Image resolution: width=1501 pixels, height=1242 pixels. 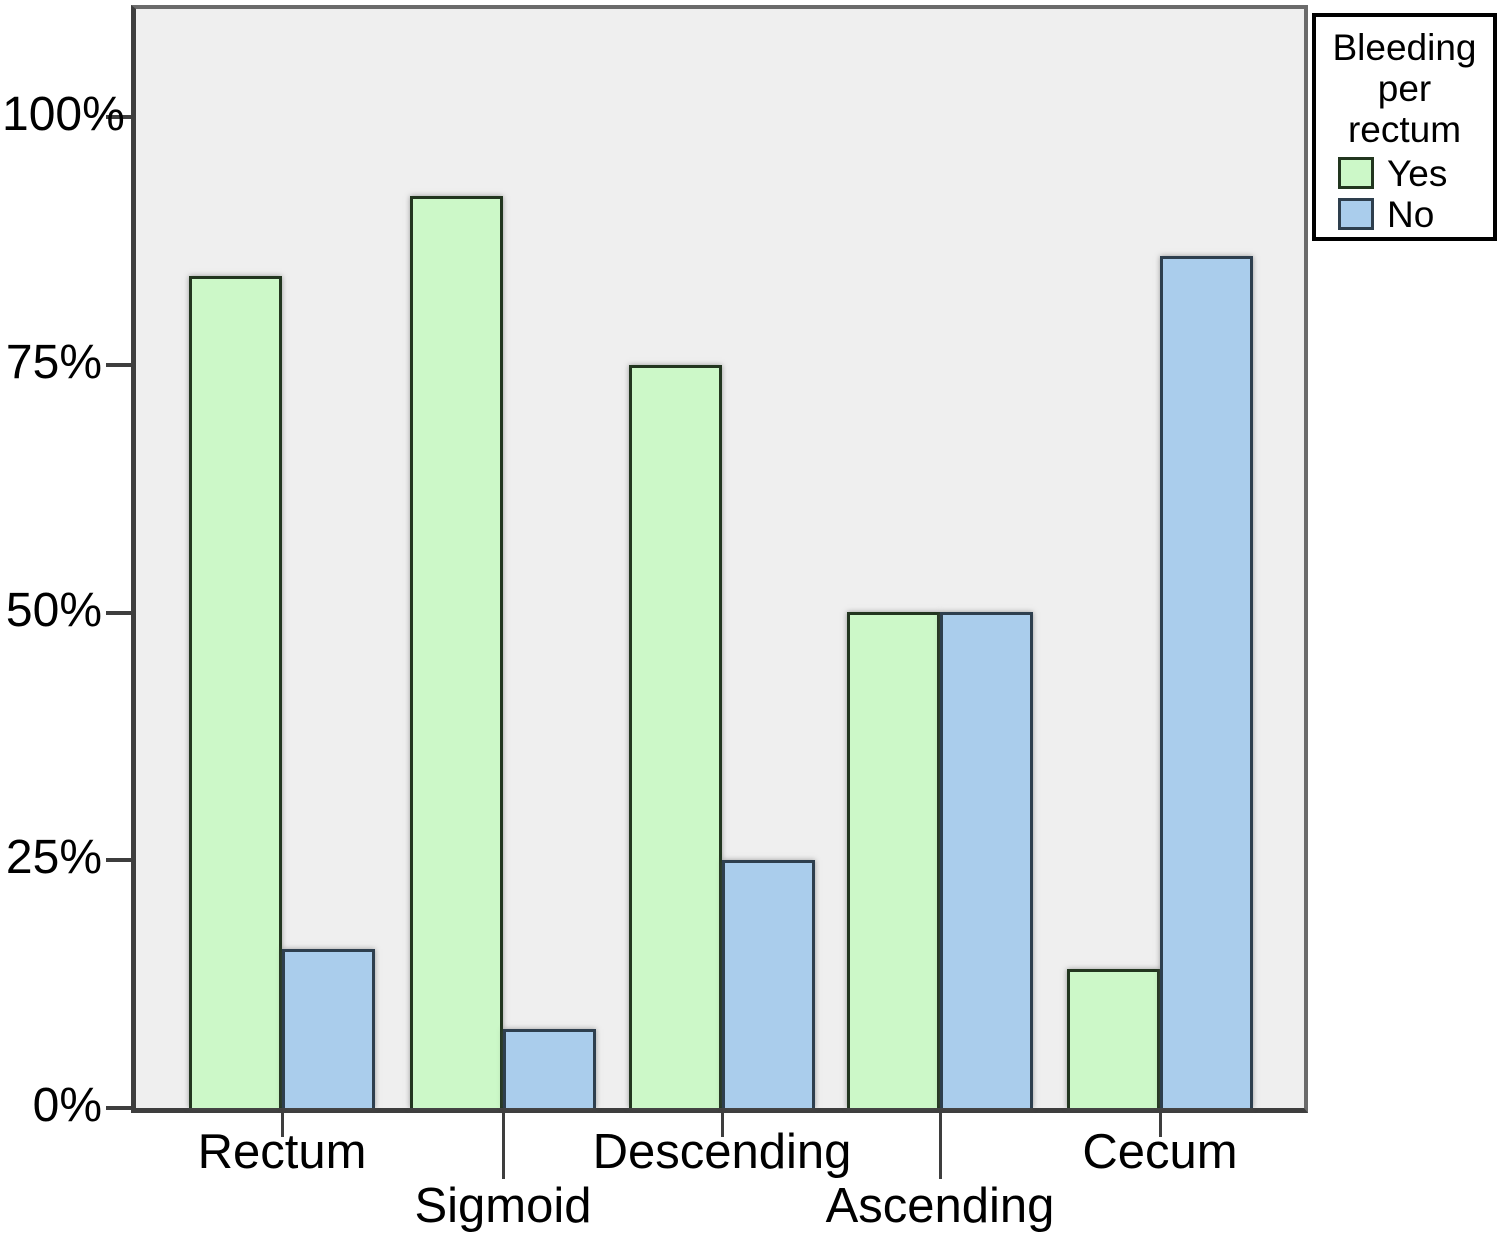 I want to click on bar-sigmoid-yes, so click(x=456, y=652).